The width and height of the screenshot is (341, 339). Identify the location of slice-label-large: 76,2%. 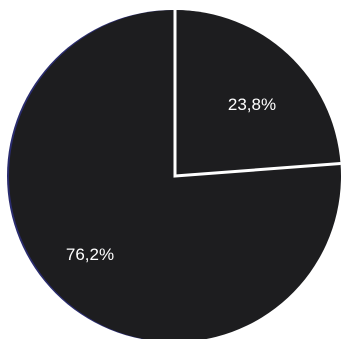
(90, 254).